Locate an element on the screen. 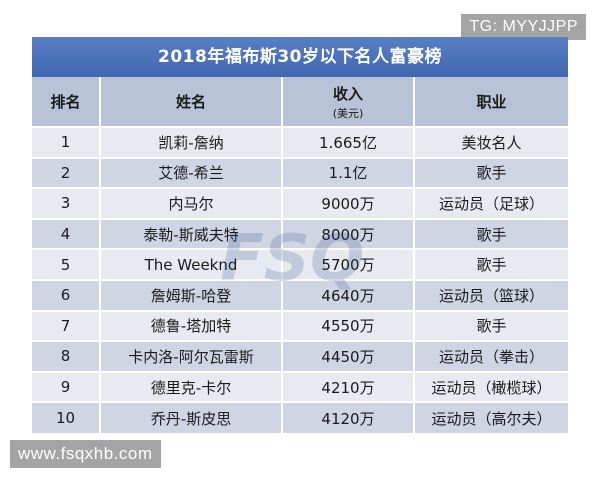 The width and height of the screenshot is (600, 480). table-row: 8 卡内洛-阿尔瓦雷斯 4450万 运动员（拳击） is located at coordinates (300, 356).